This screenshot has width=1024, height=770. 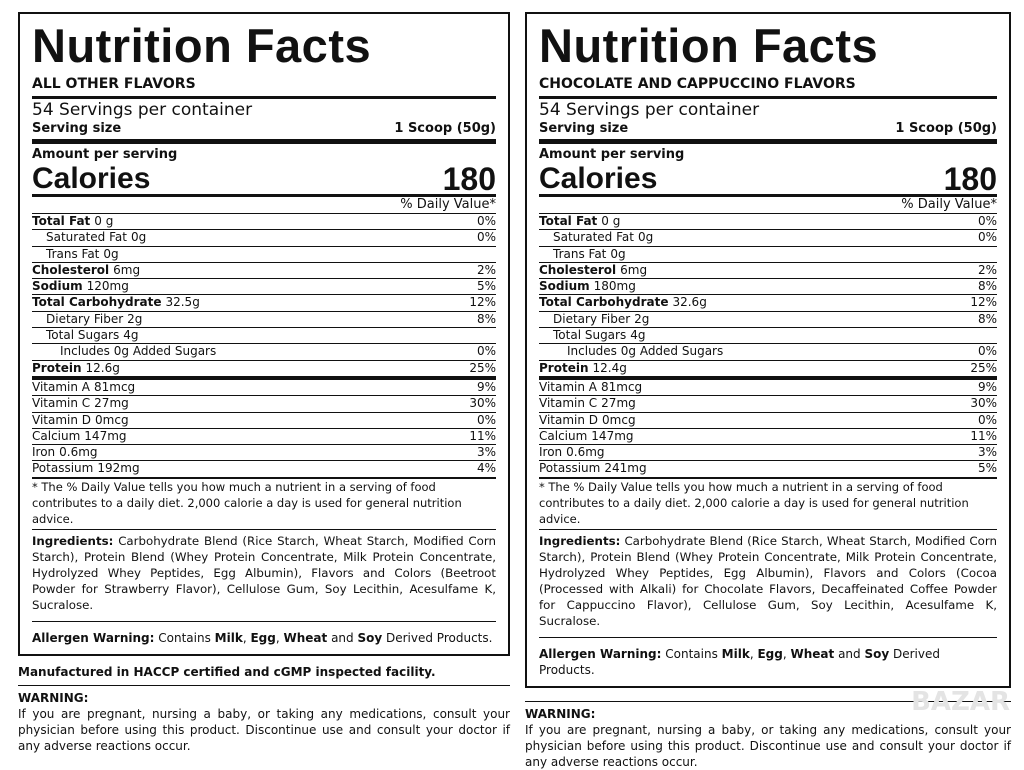 I want to click on label: Calories, so click(x=91, y=178).